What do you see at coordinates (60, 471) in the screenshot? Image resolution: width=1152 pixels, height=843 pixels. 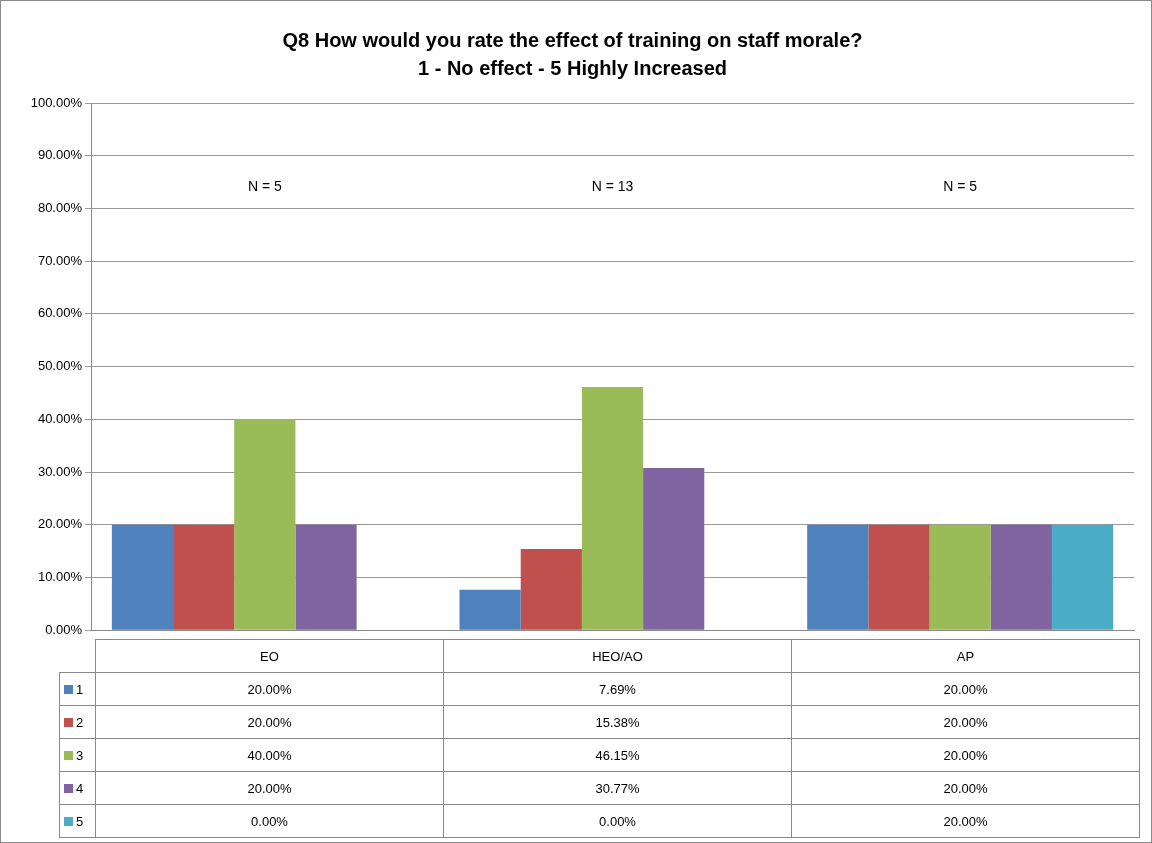 I see `y-tick-label: 30.00%` at bounding box center [60, 471].